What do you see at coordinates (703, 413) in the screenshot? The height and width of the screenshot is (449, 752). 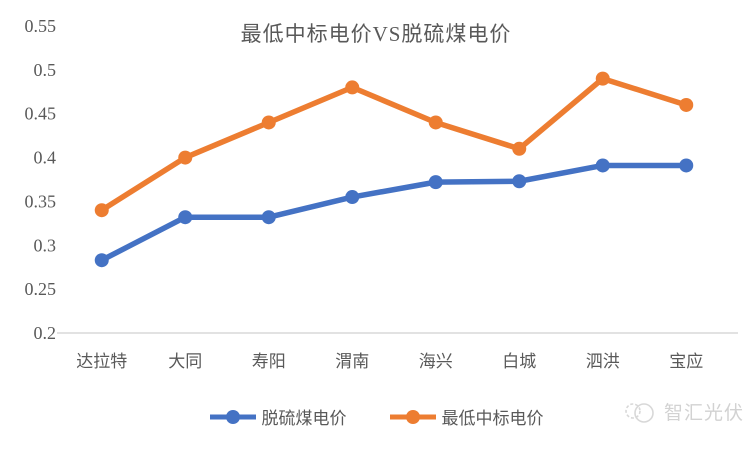 I see `watermark-text: 智汇光伏` at bounding box center [703, 413].